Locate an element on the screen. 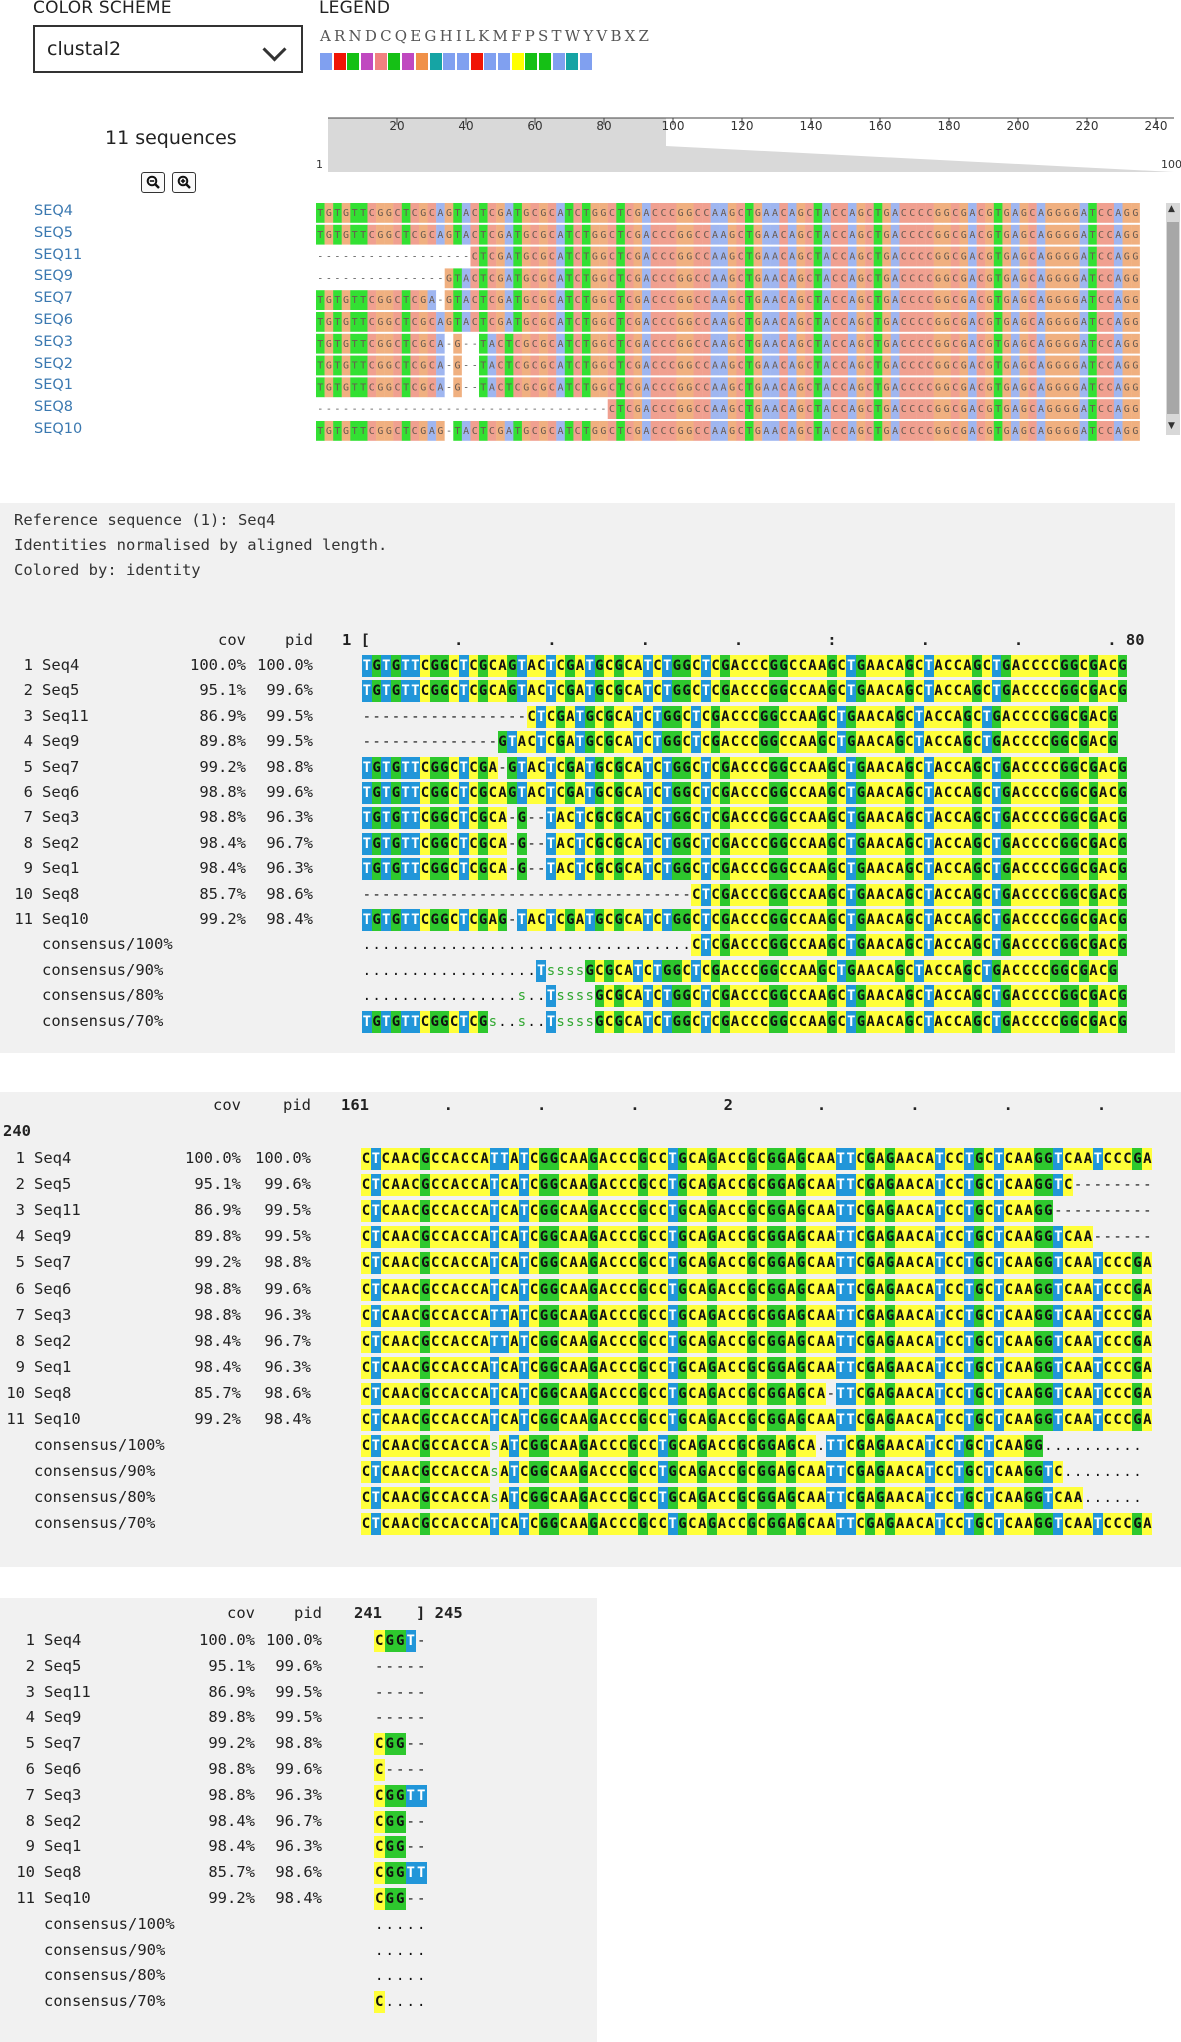 The width and height of the screenshot is (1181, 2042). overview-seq-name: SEQ4 is located at coordinates (54, 211).